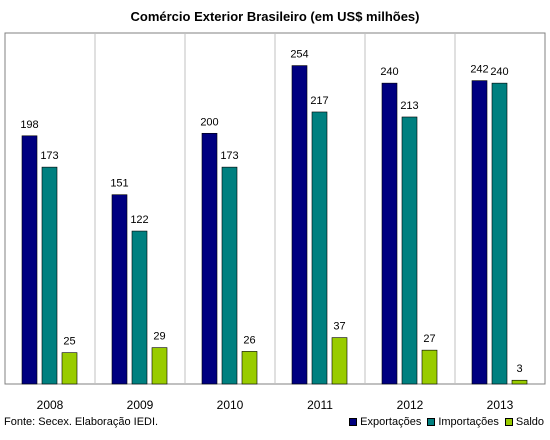 Image resolution: width=550 pixels, height=440 pixels. Describe the element at coordinates (339, 327) in the screenshot. I see `data-label: 37` at that location.